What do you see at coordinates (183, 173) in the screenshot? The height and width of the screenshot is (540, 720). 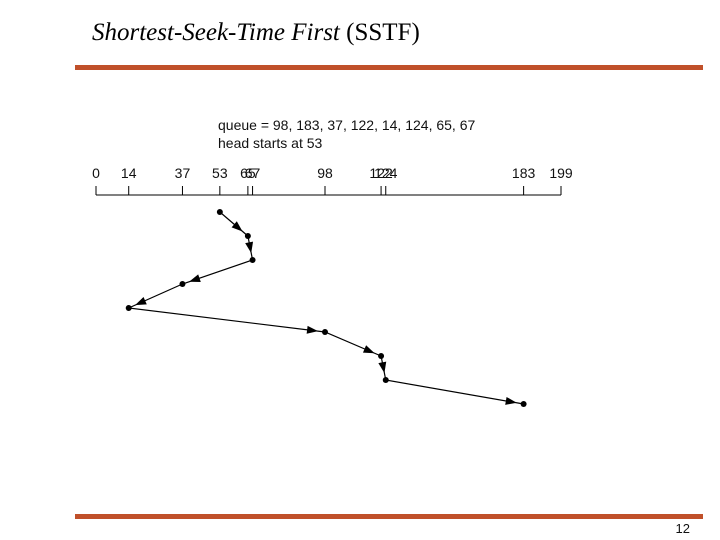 I see `x-tick-label: 37` at bounding box center [183, 173].